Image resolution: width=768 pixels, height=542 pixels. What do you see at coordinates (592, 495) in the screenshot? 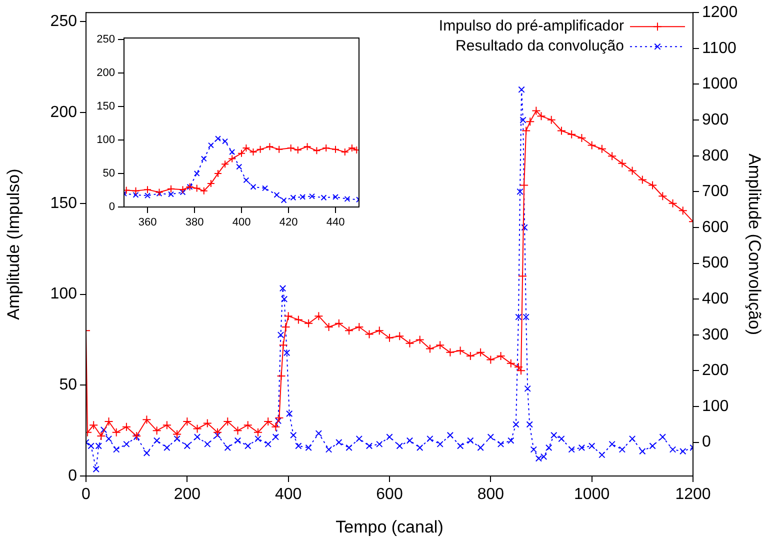
I see `x-tick-label: 1000` at bounding box center [592, 495].